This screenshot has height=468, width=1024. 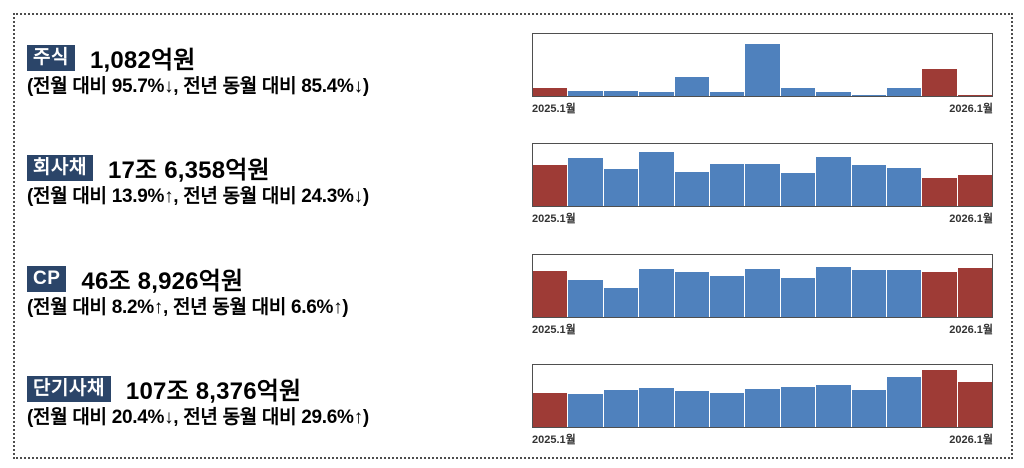 I want to click on stocks-chart-axis: 2025.1월 2026.1월, so click(x=762, y=108).